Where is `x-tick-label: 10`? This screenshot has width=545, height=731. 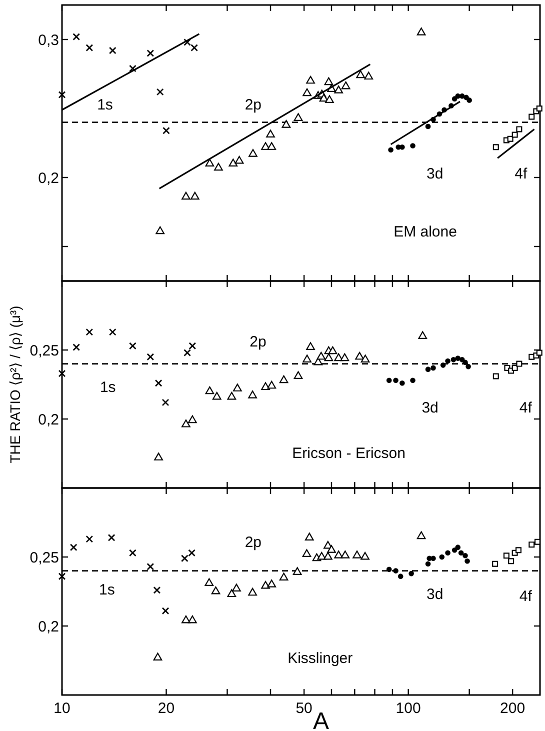 x-tick-label: 10 is located at coordinates (62, 708).